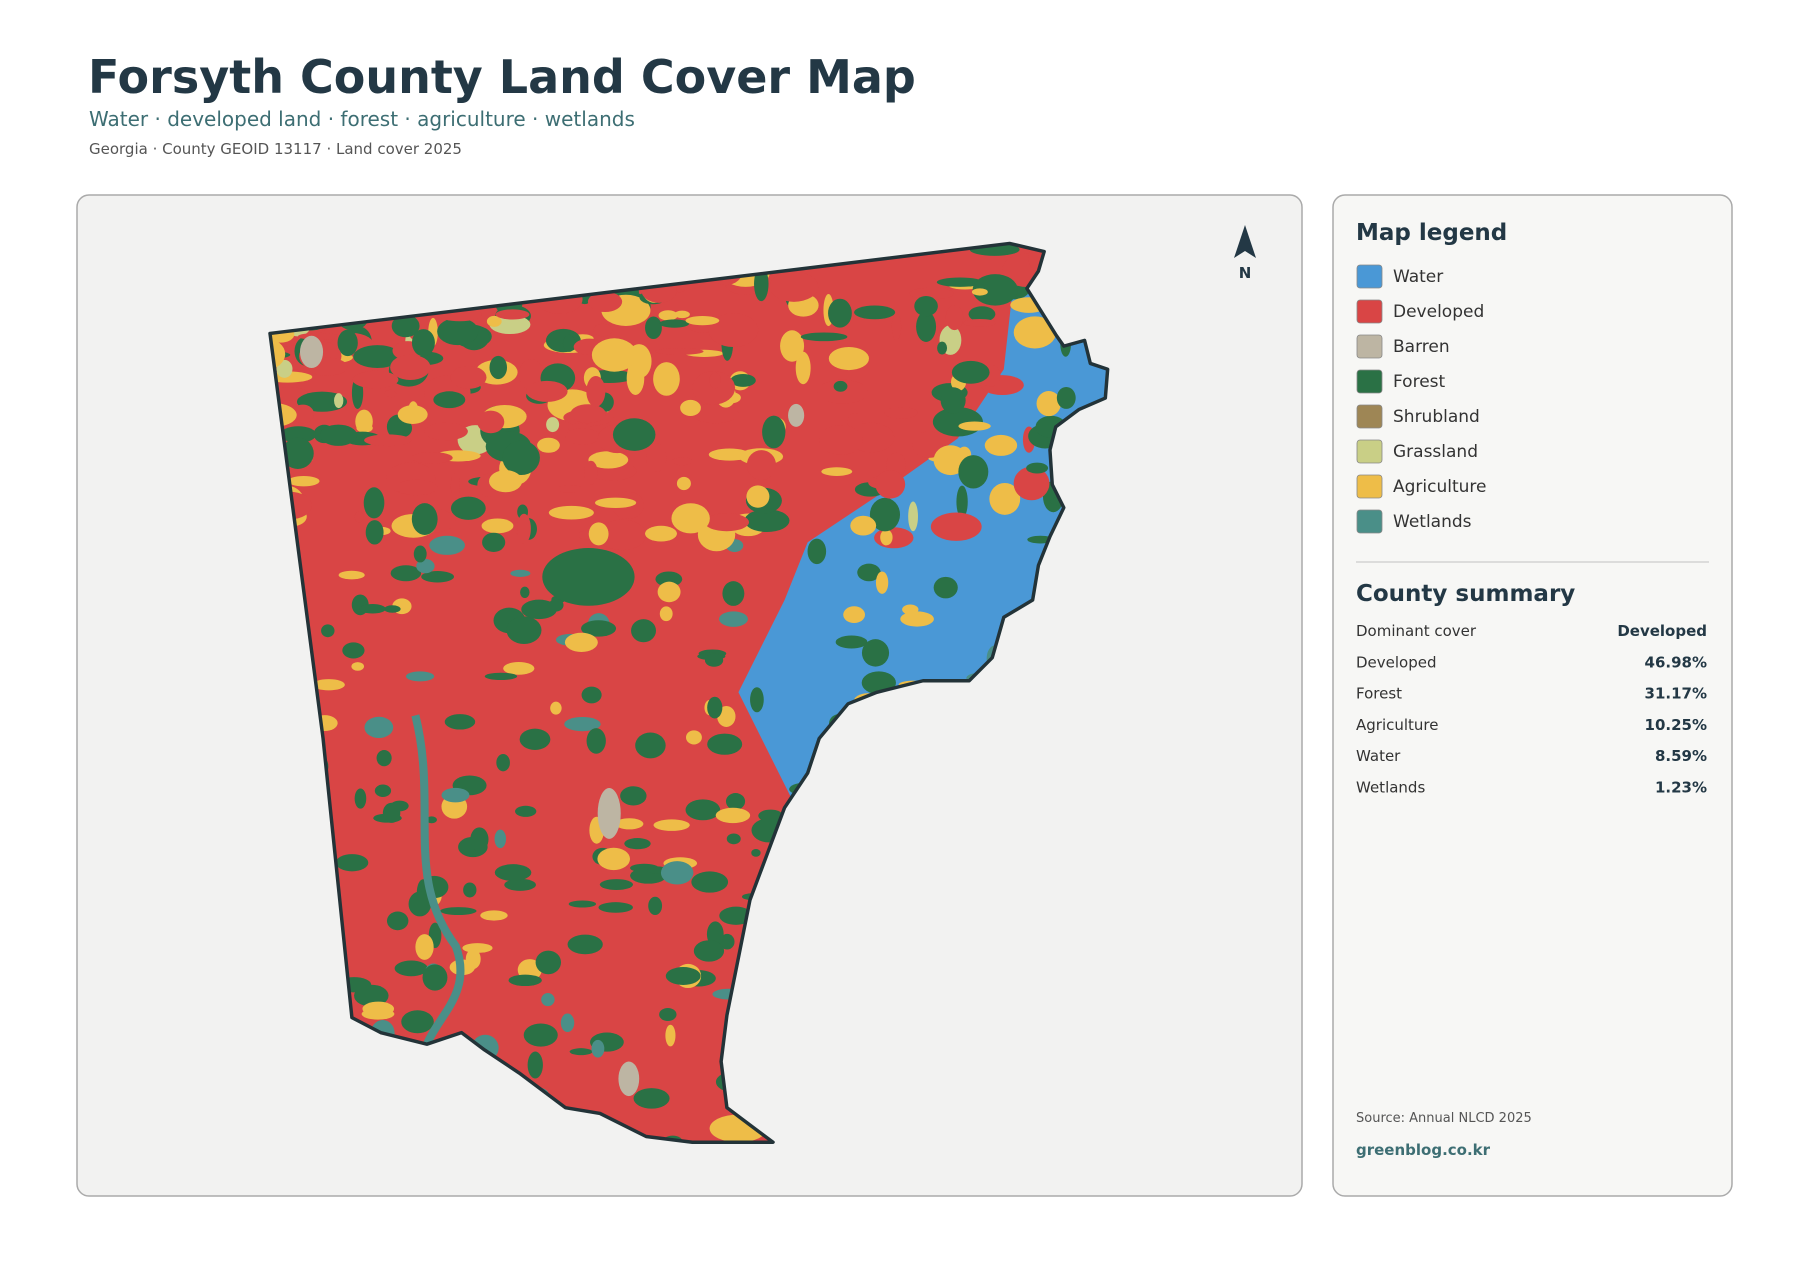 This screenshot has height=1273, width=1800. I want to click on summary-value: 46.98%, so click(1676, 662).